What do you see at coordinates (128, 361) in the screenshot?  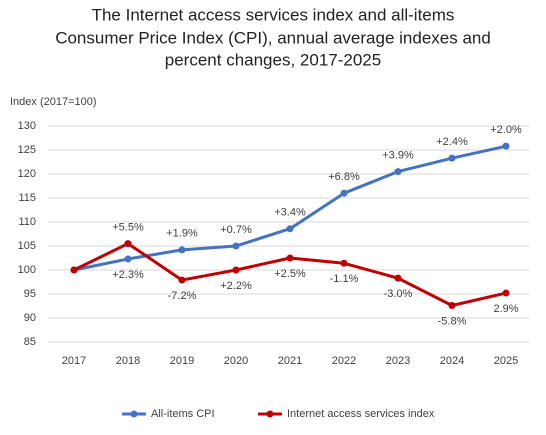 I see `x-tick-label: 2018` at bounding box center [128, 361].